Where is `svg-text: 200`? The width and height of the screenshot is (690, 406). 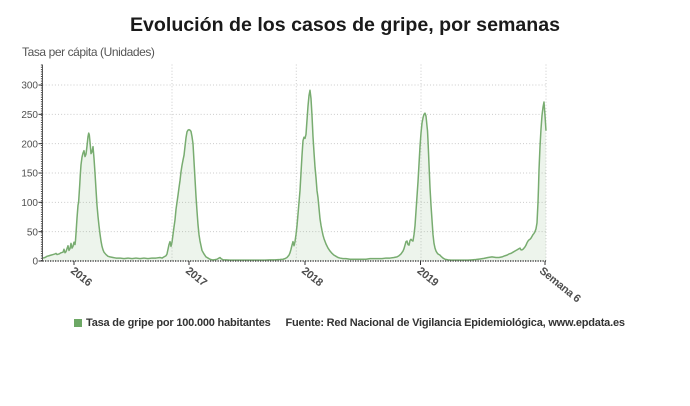
svg-text: 200 is located at coordinates (29, 144).